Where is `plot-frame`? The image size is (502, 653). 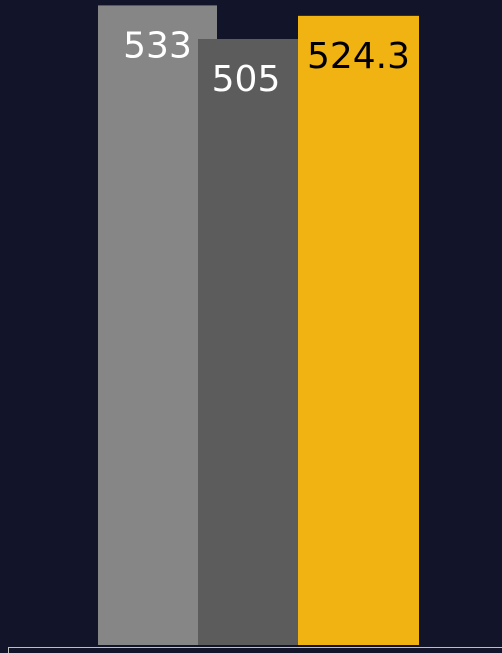
plot-frame is located at coordinates (255, 650).